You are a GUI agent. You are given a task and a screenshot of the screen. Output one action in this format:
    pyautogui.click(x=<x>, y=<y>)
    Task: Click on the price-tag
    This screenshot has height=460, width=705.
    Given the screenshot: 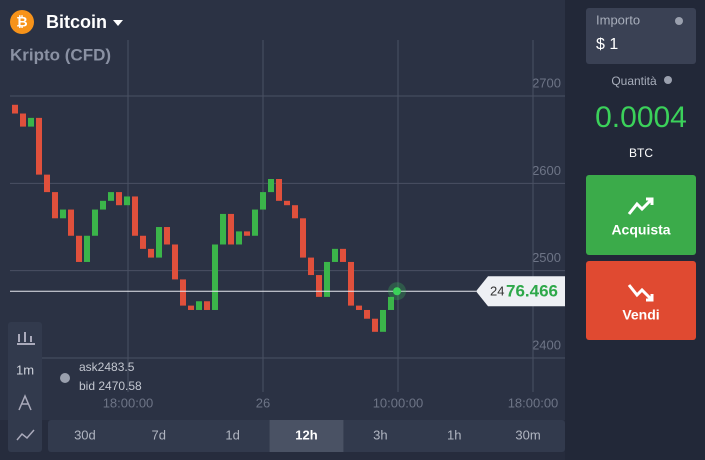 What is the action you would take?
    pyautogui.click(x=520, y=291)
    